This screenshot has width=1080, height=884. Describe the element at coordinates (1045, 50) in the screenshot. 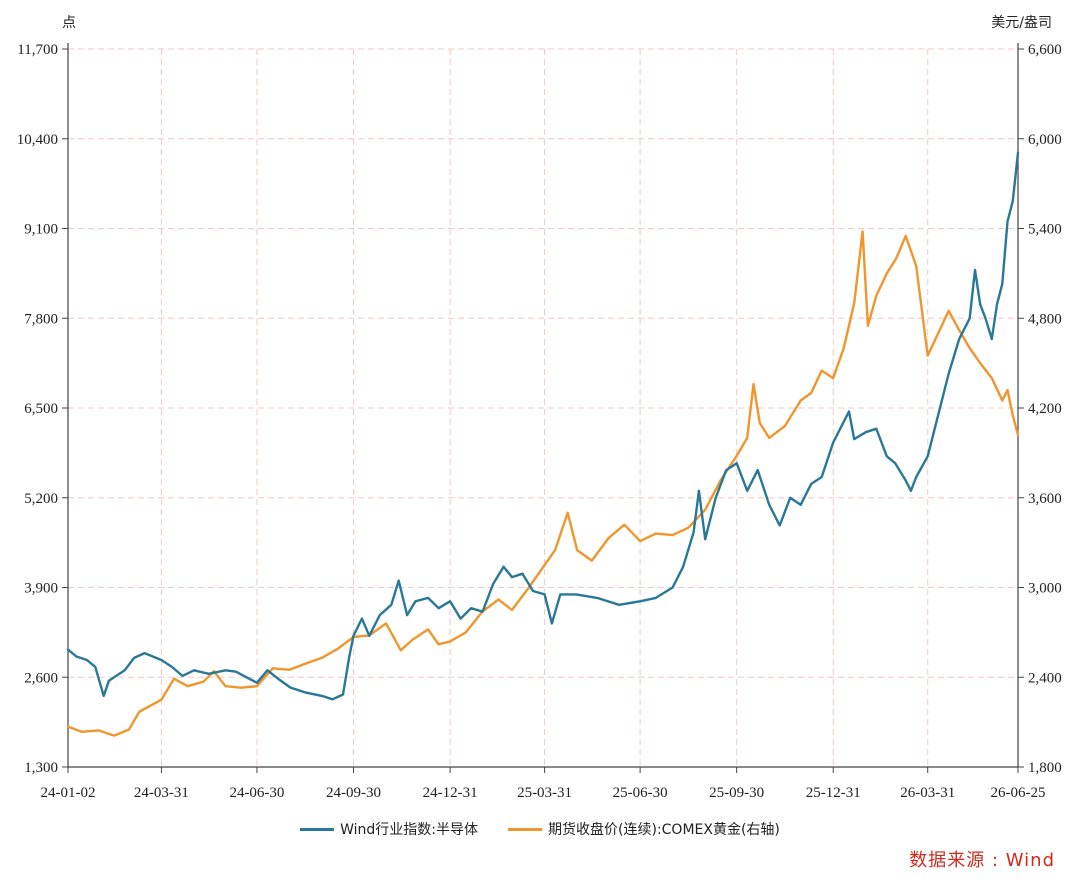

I see `right-tick-label: 6,600` at that location.